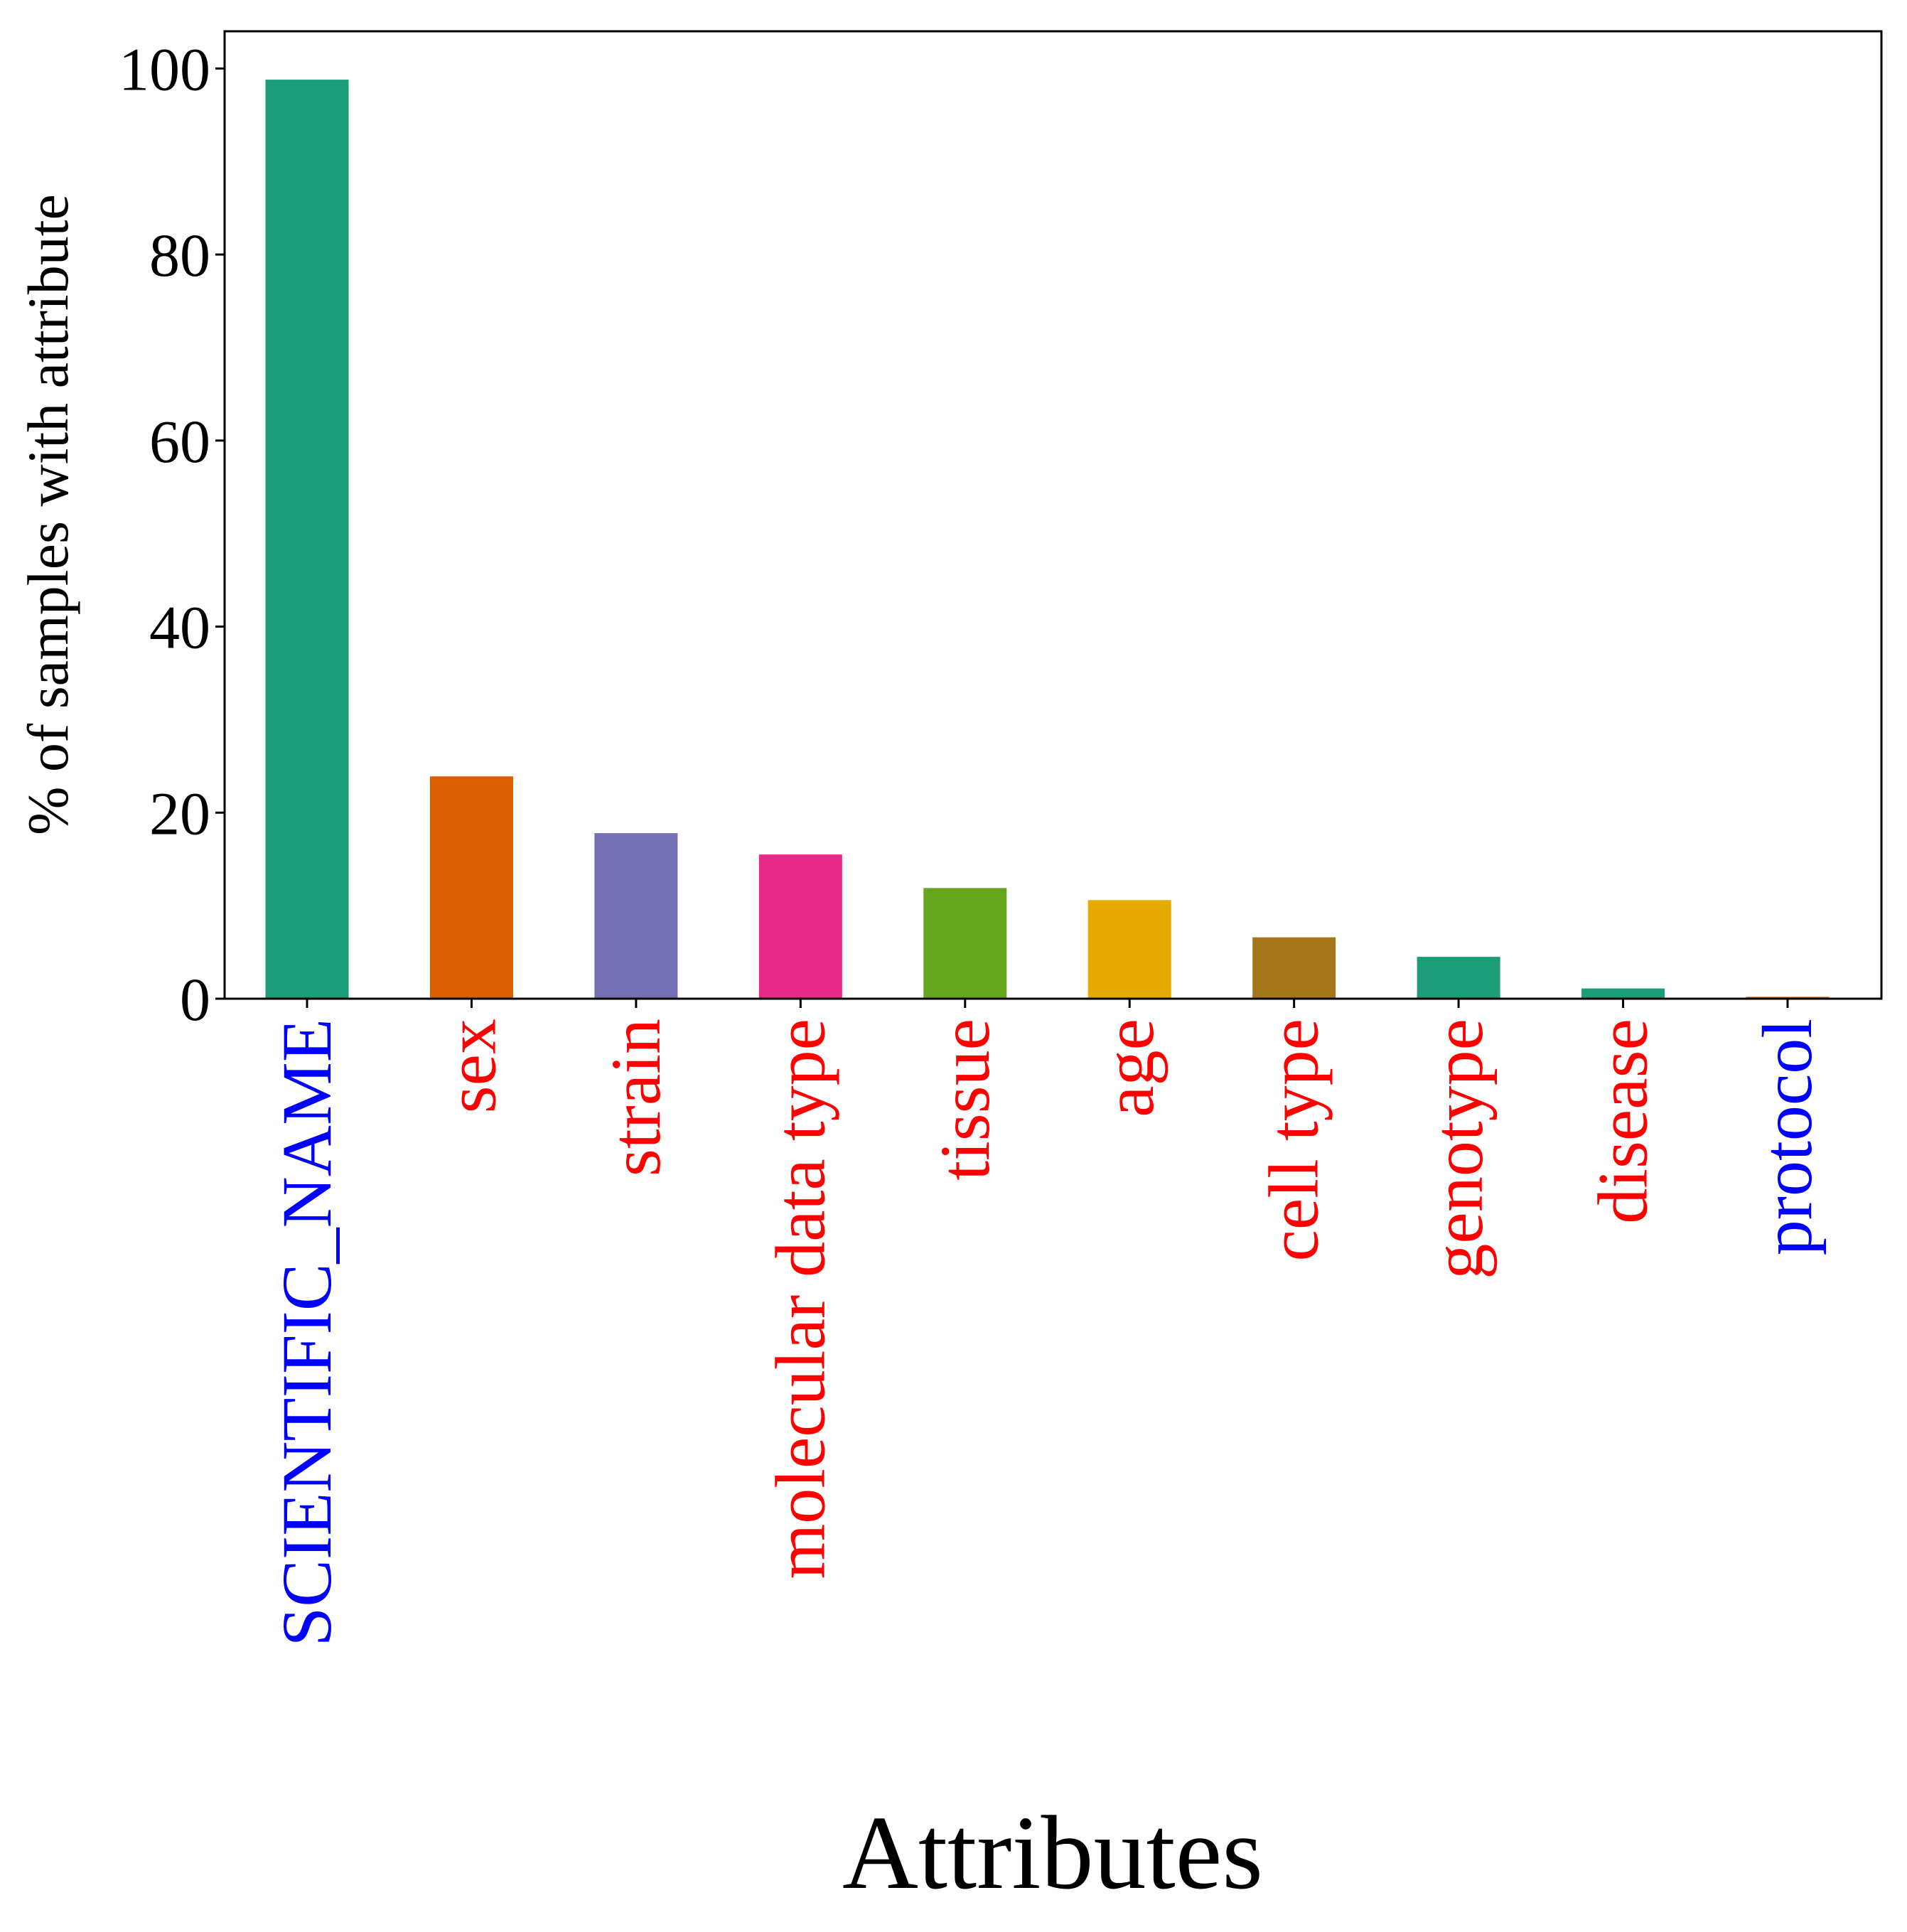 This screenshot has height=1932, width=1907. Describe the element at coordinates (306, 1332) in the screenshot. I see `x-tick-label: SCIENTIFIC_NAME` at that location.